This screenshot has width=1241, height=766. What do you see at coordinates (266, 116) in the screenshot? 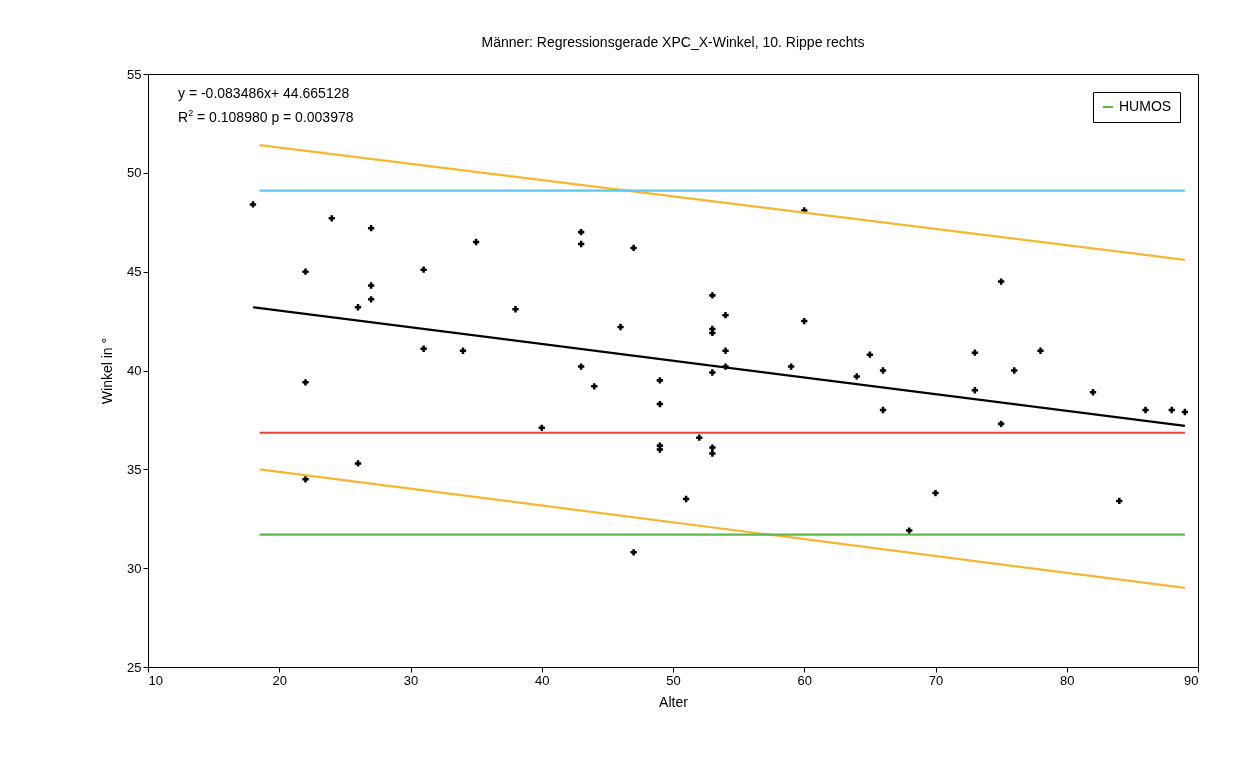
I see `annotation: R$^{2}$ = 0.108980 p = 0.003978` at bounding box center [266, 116].